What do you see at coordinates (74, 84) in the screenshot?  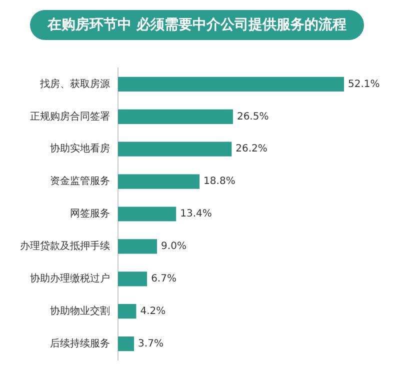 I see `y-tick-label: 找房、获取房源` at bounding box center [74, 84].